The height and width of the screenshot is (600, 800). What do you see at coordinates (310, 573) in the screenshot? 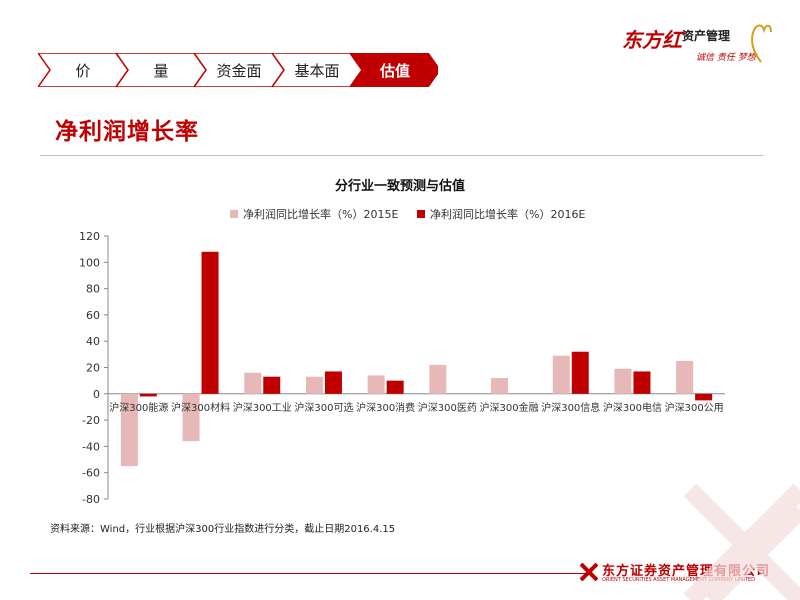
I see `footer-divider` at bounding box center [310, 573].